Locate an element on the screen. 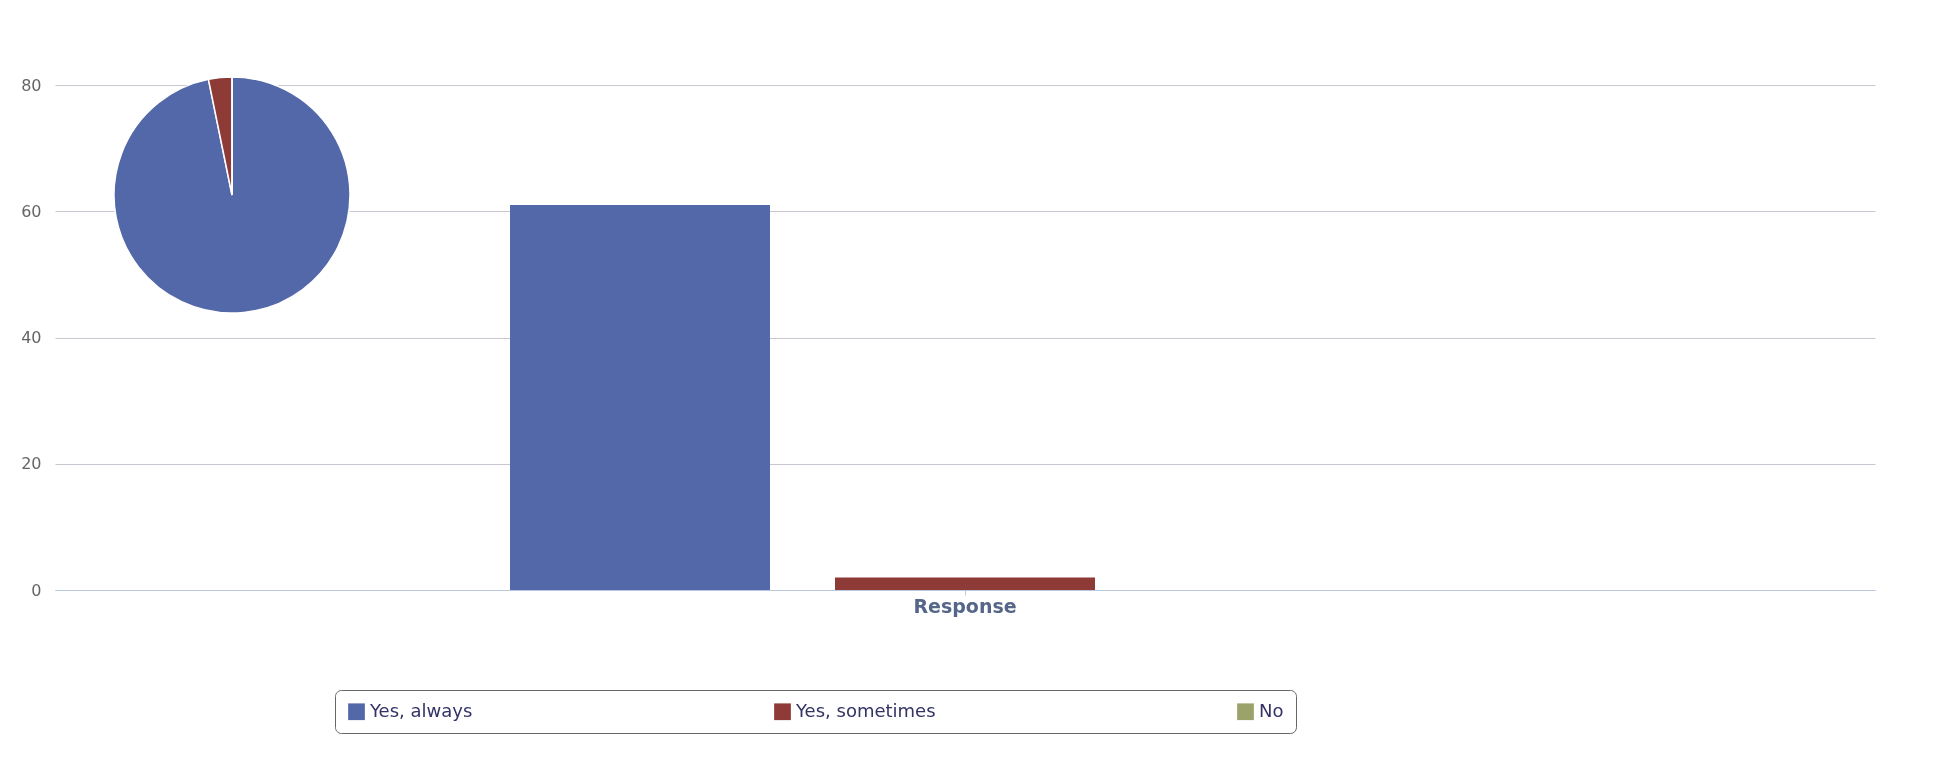 The height and width of the screenshot is (767, 1939). legend-label: Yes, sometimes is located at coordinates (865, 710).